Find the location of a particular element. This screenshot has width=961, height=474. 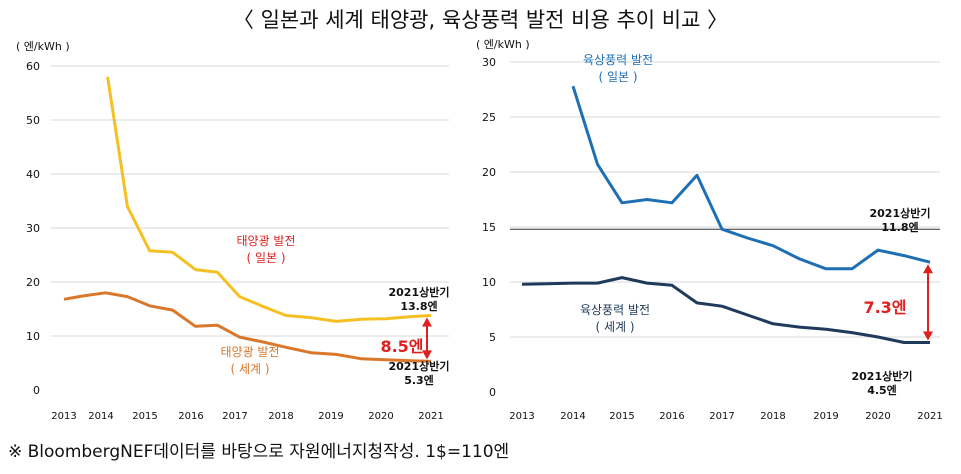

world-end-label-line-1: 4.5엔 is located at coordinates (882, 390).